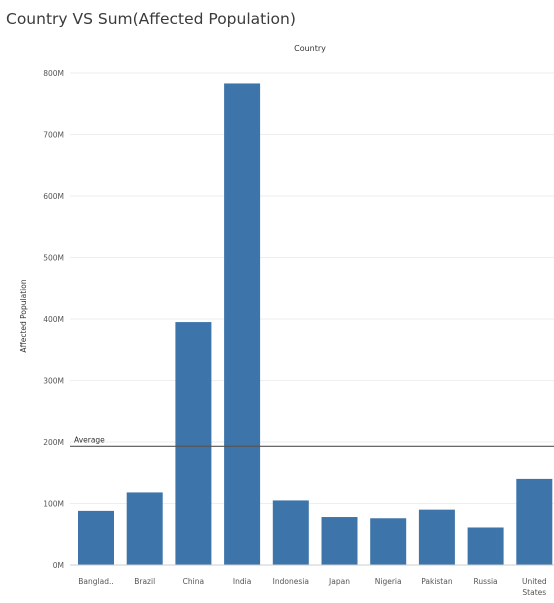  What do you see at coordinates (193, 581) in the screenshot?
I see `x-tick-label: China` at bounding box center [193, 581].